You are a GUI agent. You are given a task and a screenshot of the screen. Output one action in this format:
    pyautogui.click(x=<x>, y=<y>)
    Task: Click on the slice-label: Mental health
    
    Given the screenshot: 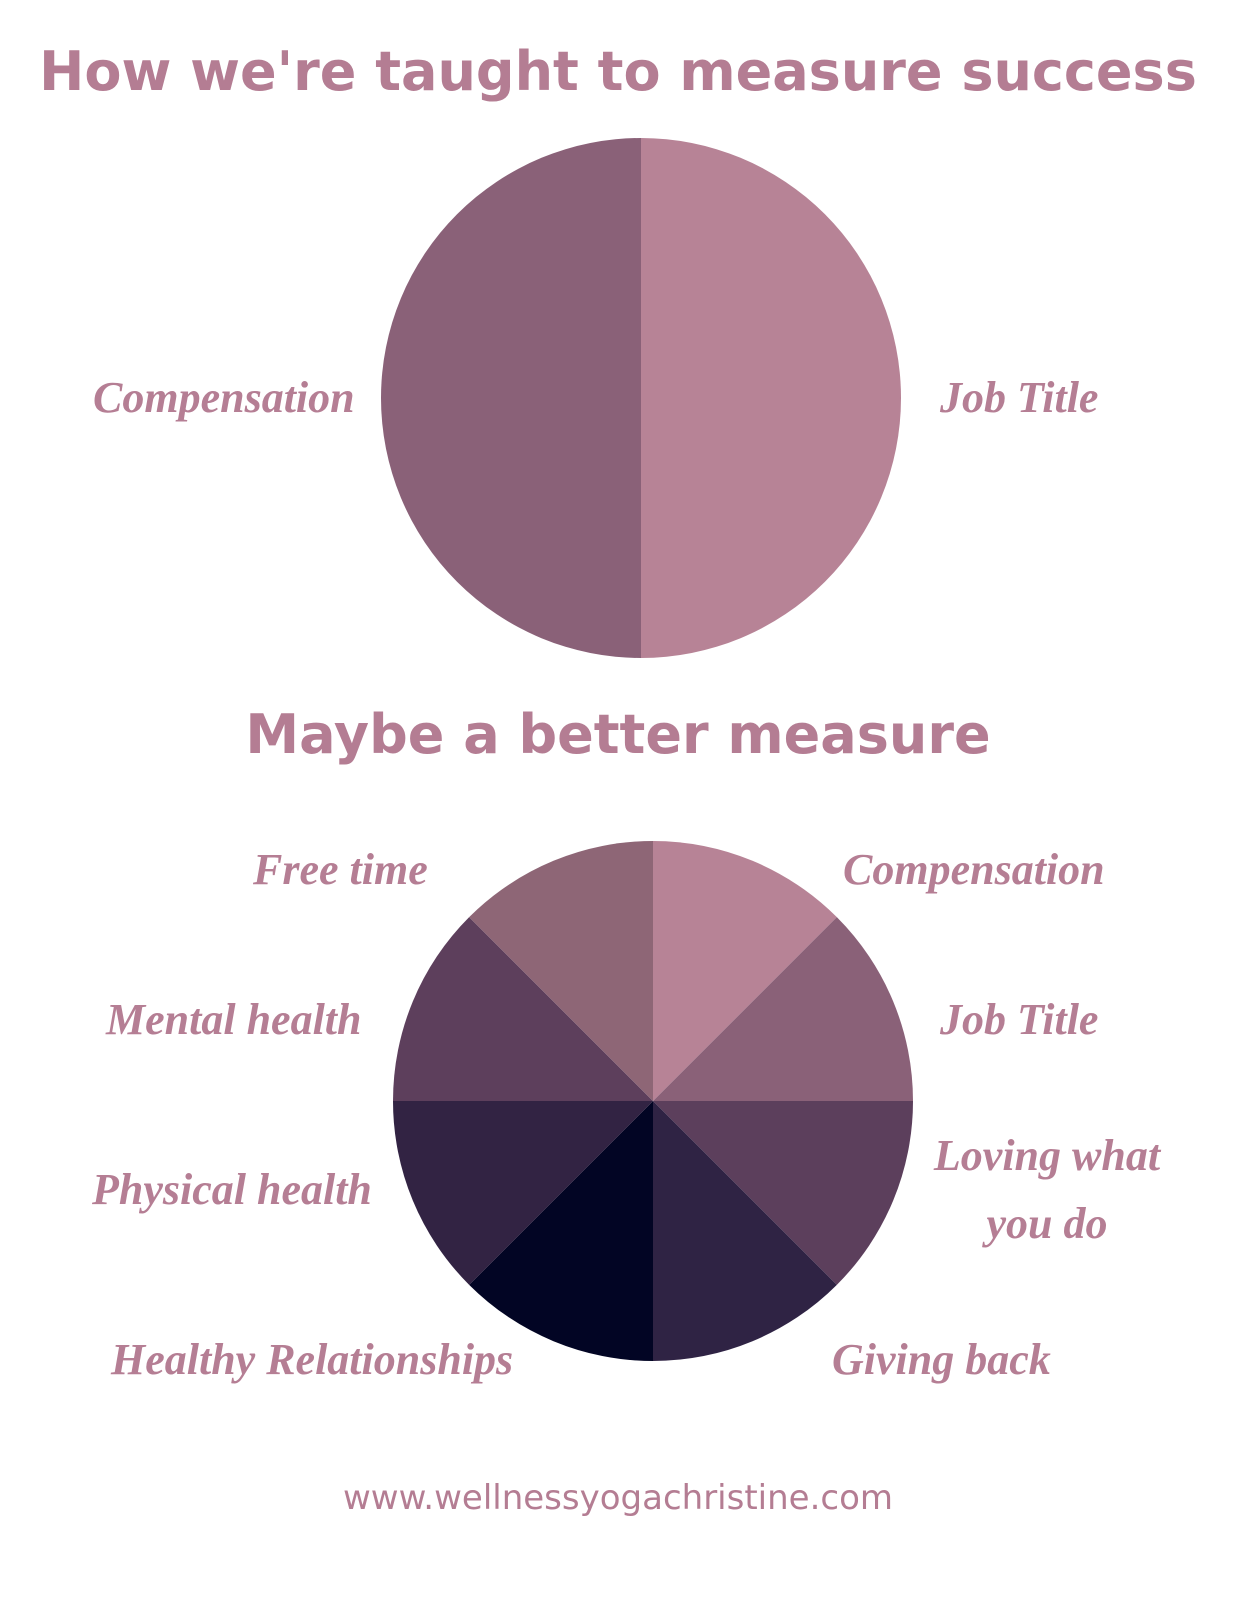 What is the action you would take?
    pyautogui.click(x=234, y=1019)
    